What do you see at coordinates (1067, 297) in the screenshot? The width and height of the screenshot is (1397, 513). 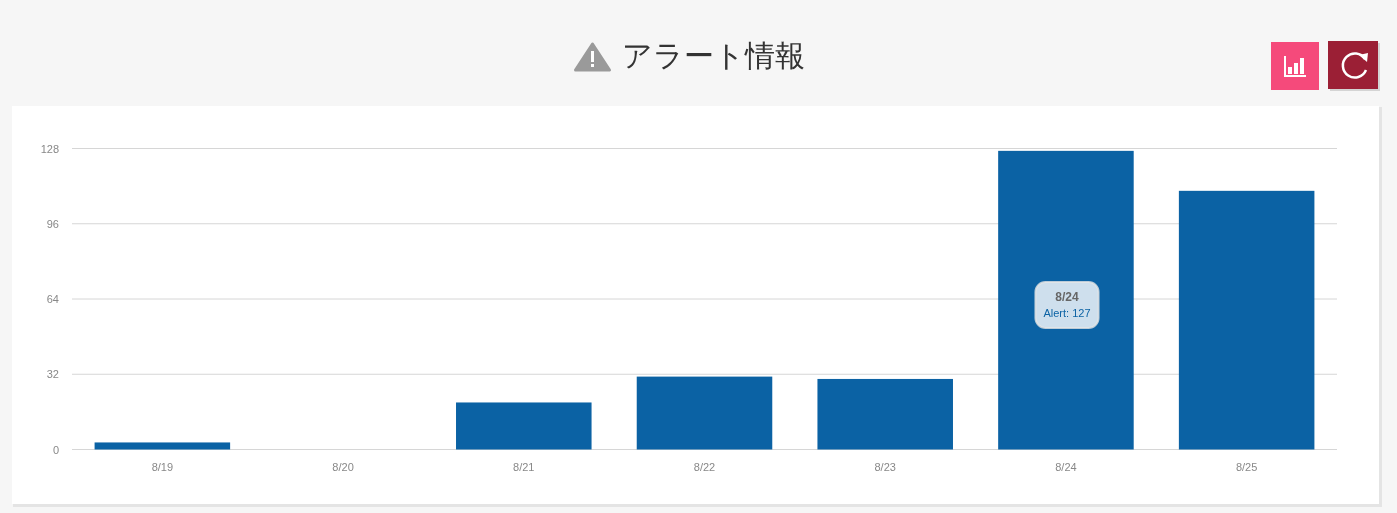 I see `annotation: 8/24` at bounding box center [1067, 297].